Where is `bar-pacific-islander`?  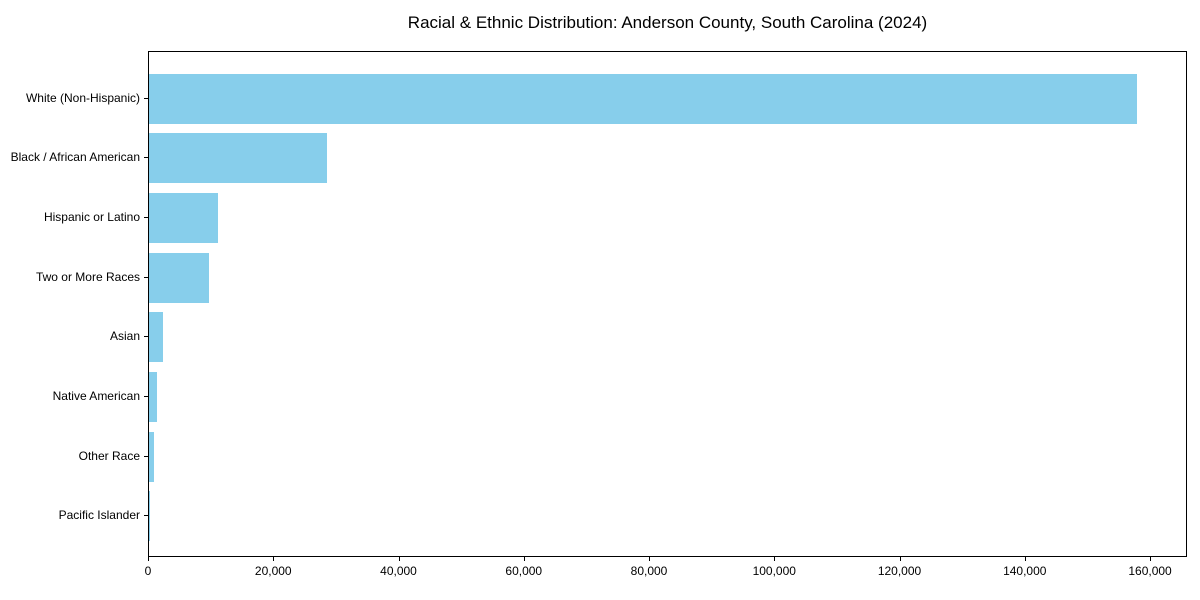 bar-pacific-islander is located at coordinates (149, 516).